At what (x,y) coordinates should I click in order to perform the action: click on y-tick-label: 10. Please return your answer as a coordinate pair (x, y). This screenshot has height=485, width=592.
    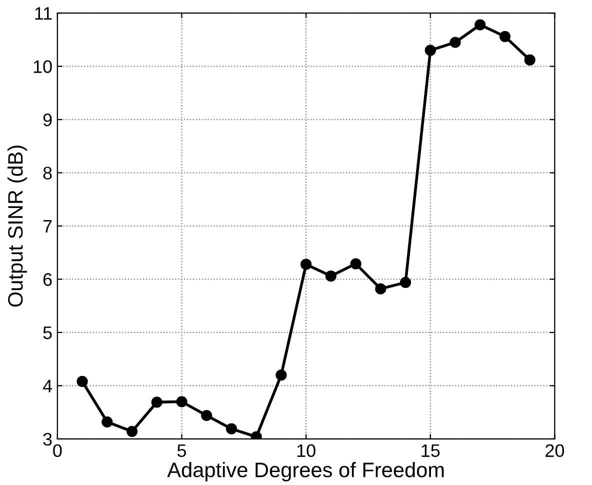
    Looking at the image, I should click on (43, 67).